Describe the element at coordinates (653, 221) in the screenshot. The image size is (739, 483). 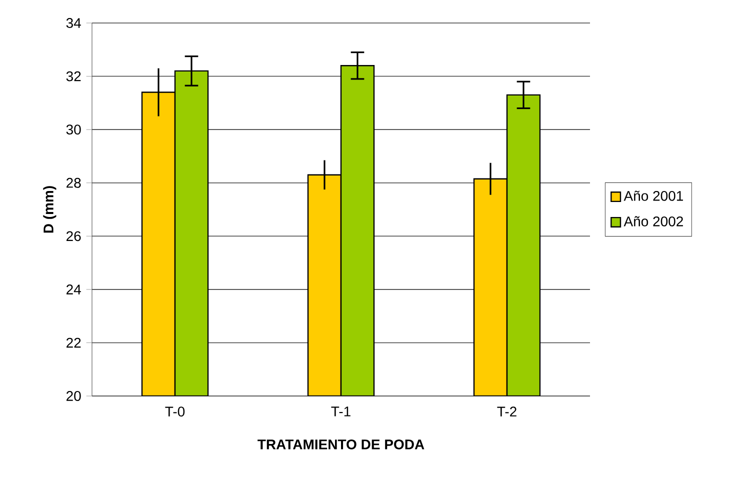
I see `legend-label: Año 2002` at that location.